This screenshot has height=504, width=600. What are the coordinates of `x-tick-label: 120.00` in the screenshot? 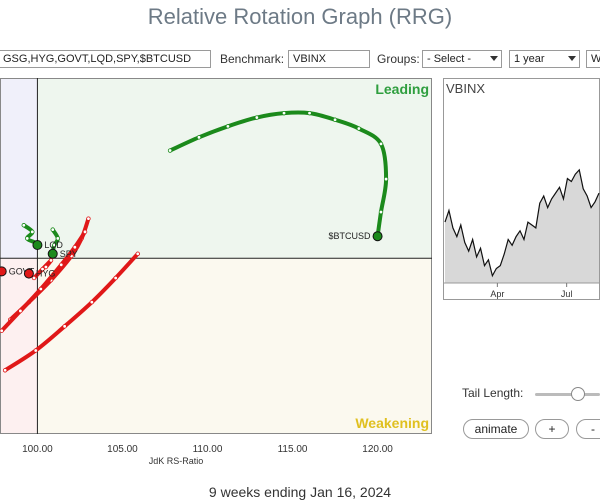 It's located at (377, 449).